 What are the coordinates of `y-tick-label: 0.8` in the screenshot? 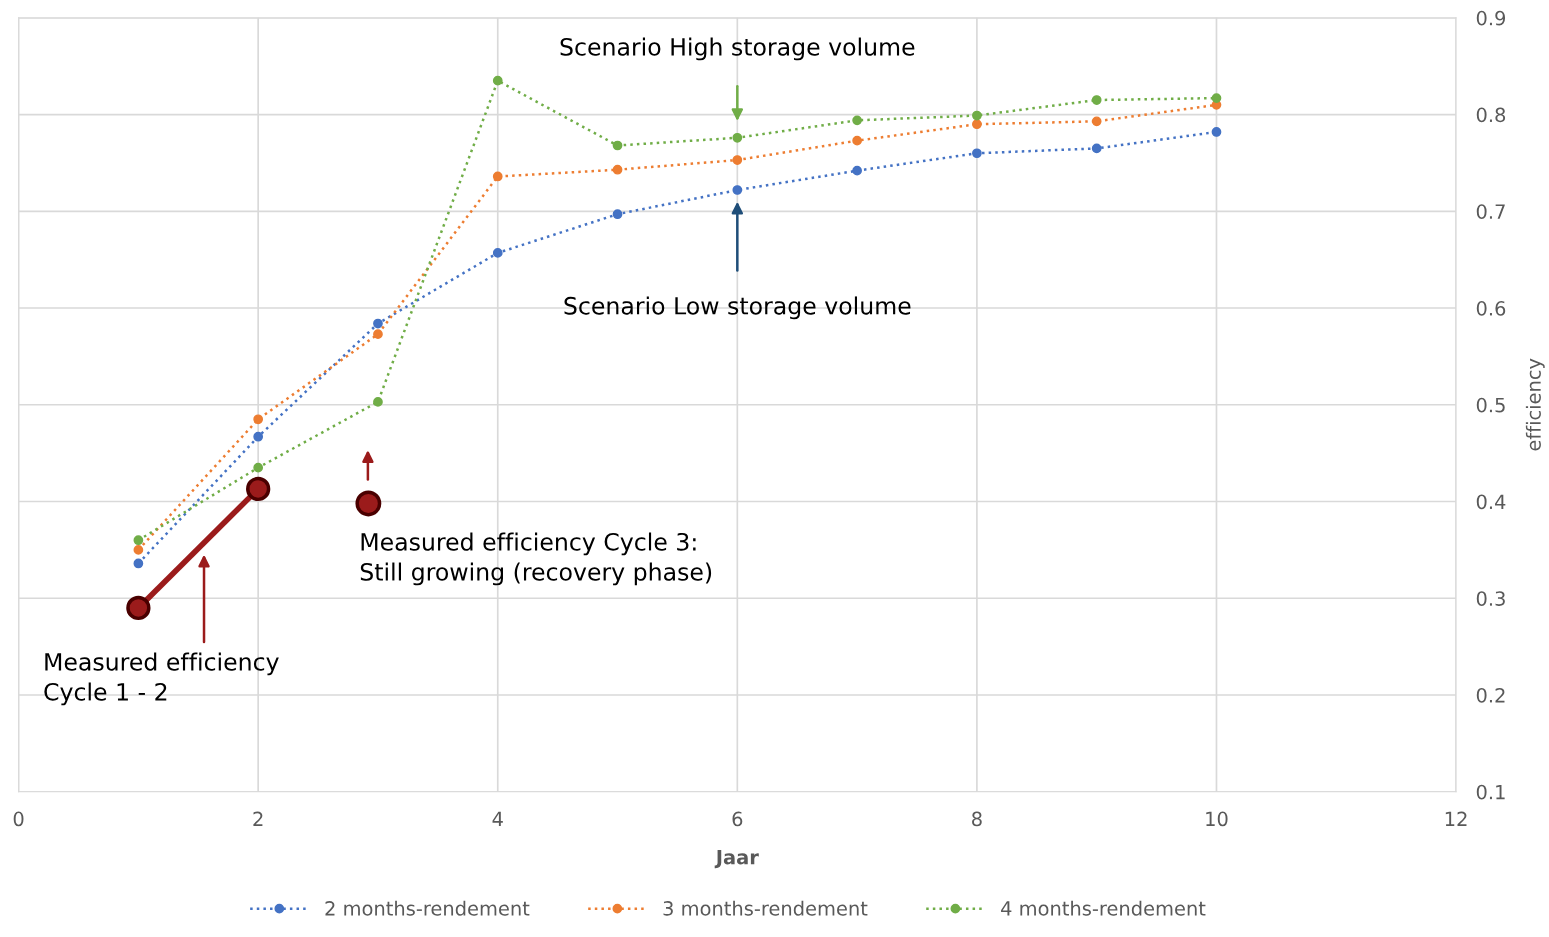 It's located at (1491, 115).